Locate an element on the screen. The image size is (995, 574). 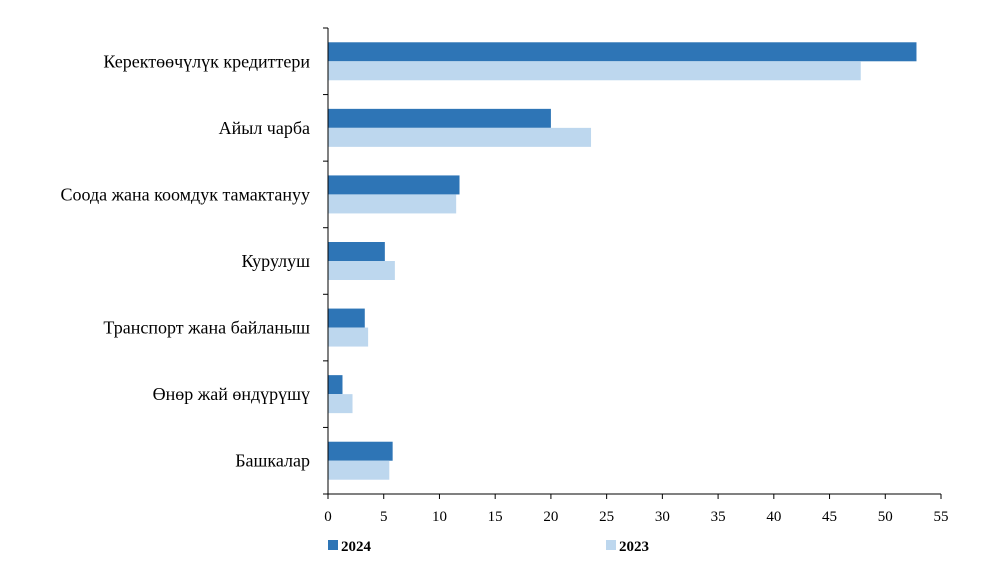
legend-label-2024: 2024 is located at coordinates (356, 547).